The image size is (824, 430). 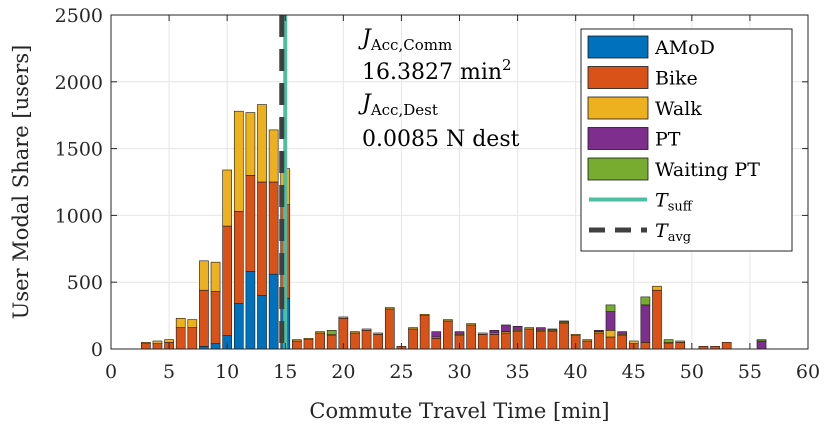 What do you see at coordinates (283, 182) in the screenshot?
I see `reference-lines` at bounding box center [283, 182].